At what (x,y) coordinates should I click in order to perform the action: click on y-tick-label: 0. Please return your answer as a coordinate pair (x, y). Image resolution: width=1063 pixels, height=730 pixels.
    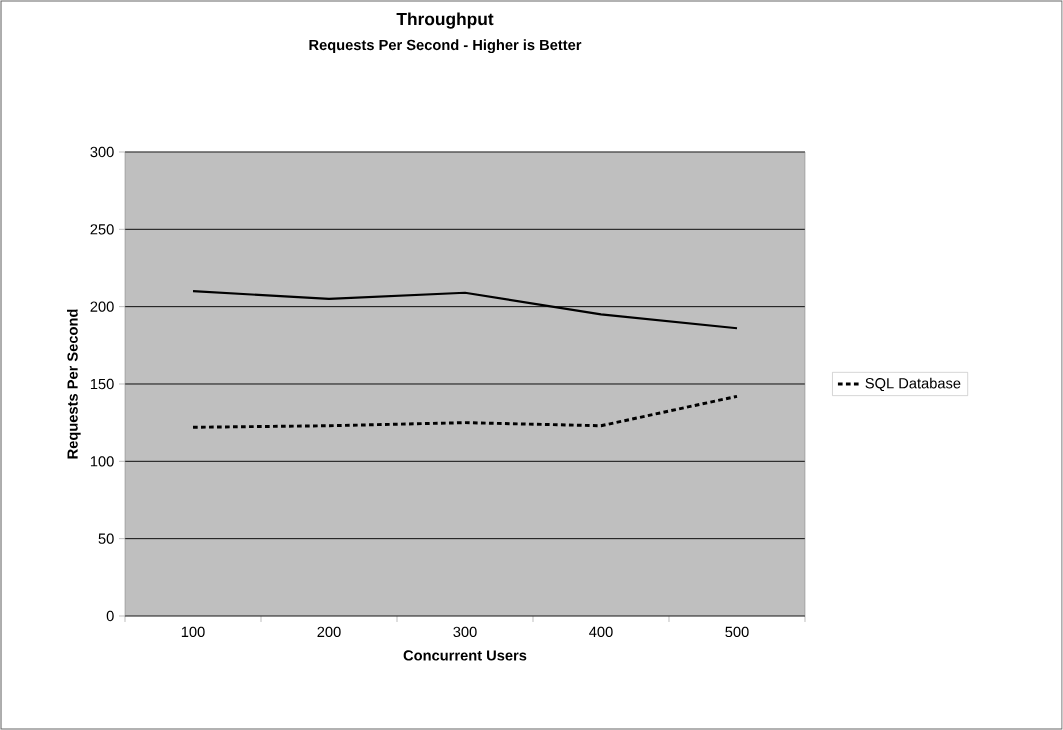
    Looking at the image, I should click on (110, 616).